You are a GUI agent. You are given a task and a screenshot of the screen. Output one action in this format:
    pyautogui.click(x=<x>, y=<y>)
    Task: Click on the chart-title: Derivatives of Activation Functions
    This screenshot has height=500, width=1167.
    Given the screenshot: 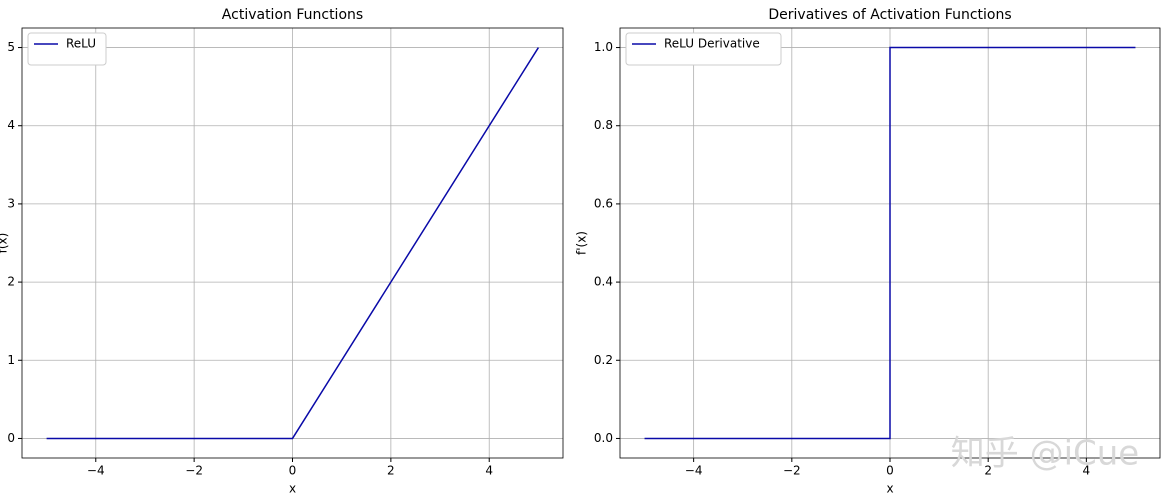 What is the action you would take?
    pyautogui.click(x=889, y=15)
    